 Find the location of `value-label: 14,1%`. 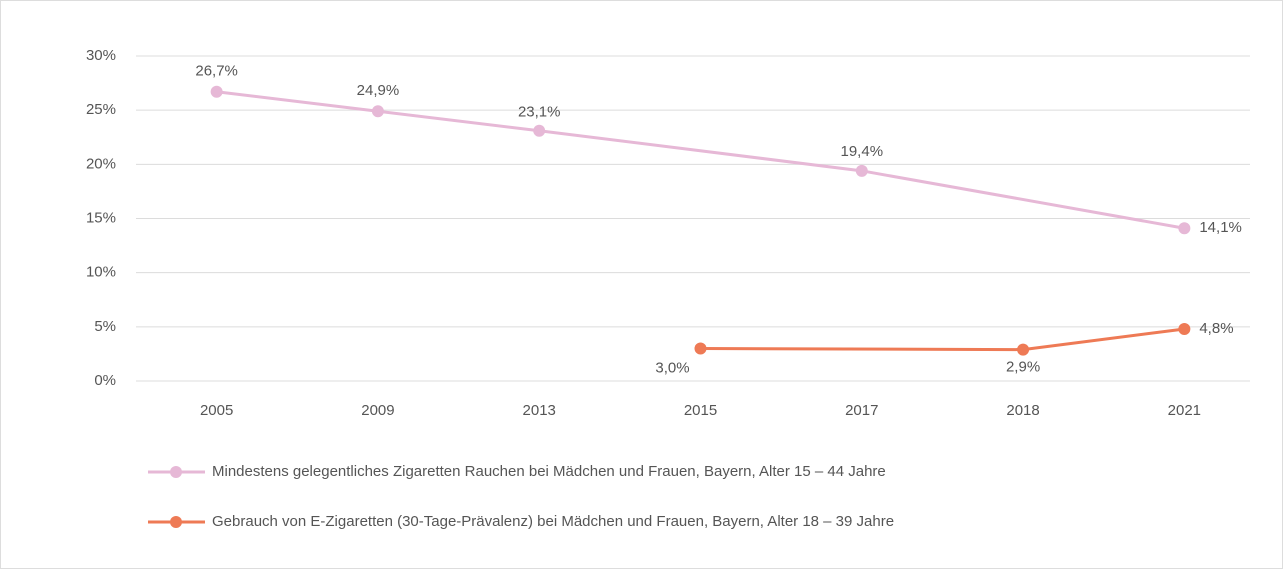

value-label: 14,1% is located at coordinates (1220, 227).